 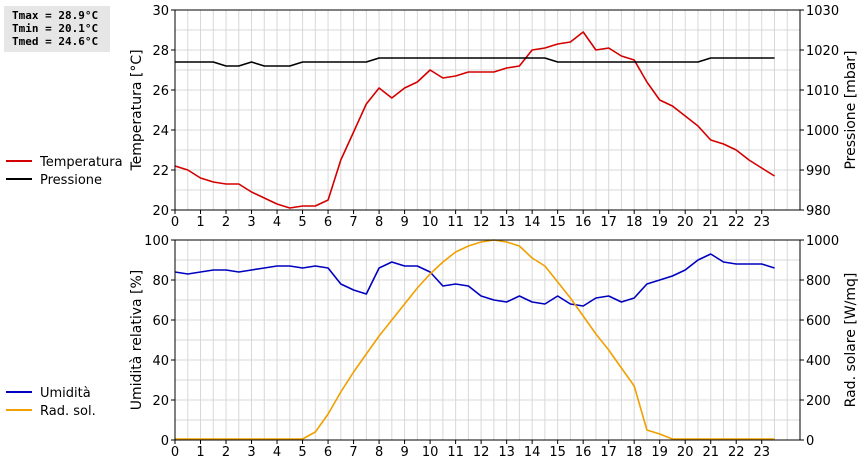 I want to click on y-tick-label: 26, so click(x=160, y=91).